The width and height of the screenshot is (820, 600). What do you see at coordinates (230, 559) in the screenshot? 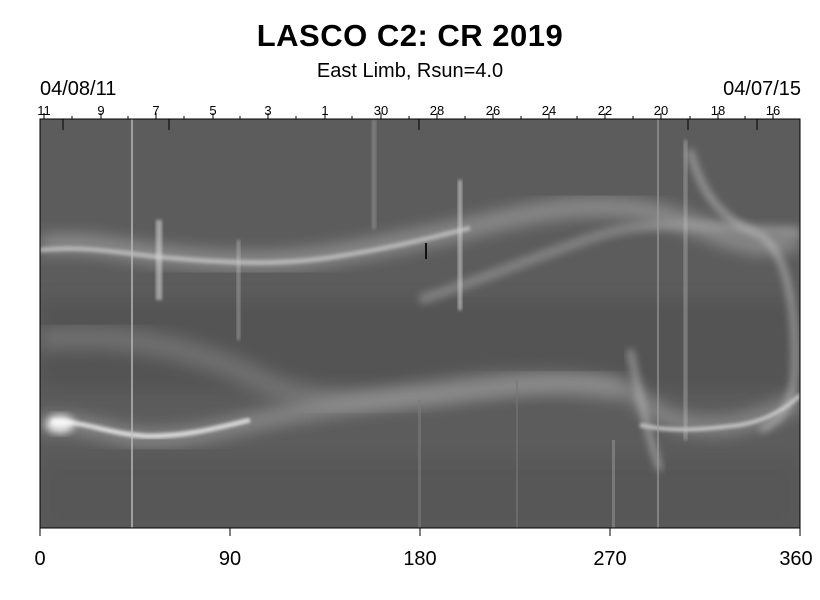
I see `x-tick-label: 90` at bounding box center [230, 559].